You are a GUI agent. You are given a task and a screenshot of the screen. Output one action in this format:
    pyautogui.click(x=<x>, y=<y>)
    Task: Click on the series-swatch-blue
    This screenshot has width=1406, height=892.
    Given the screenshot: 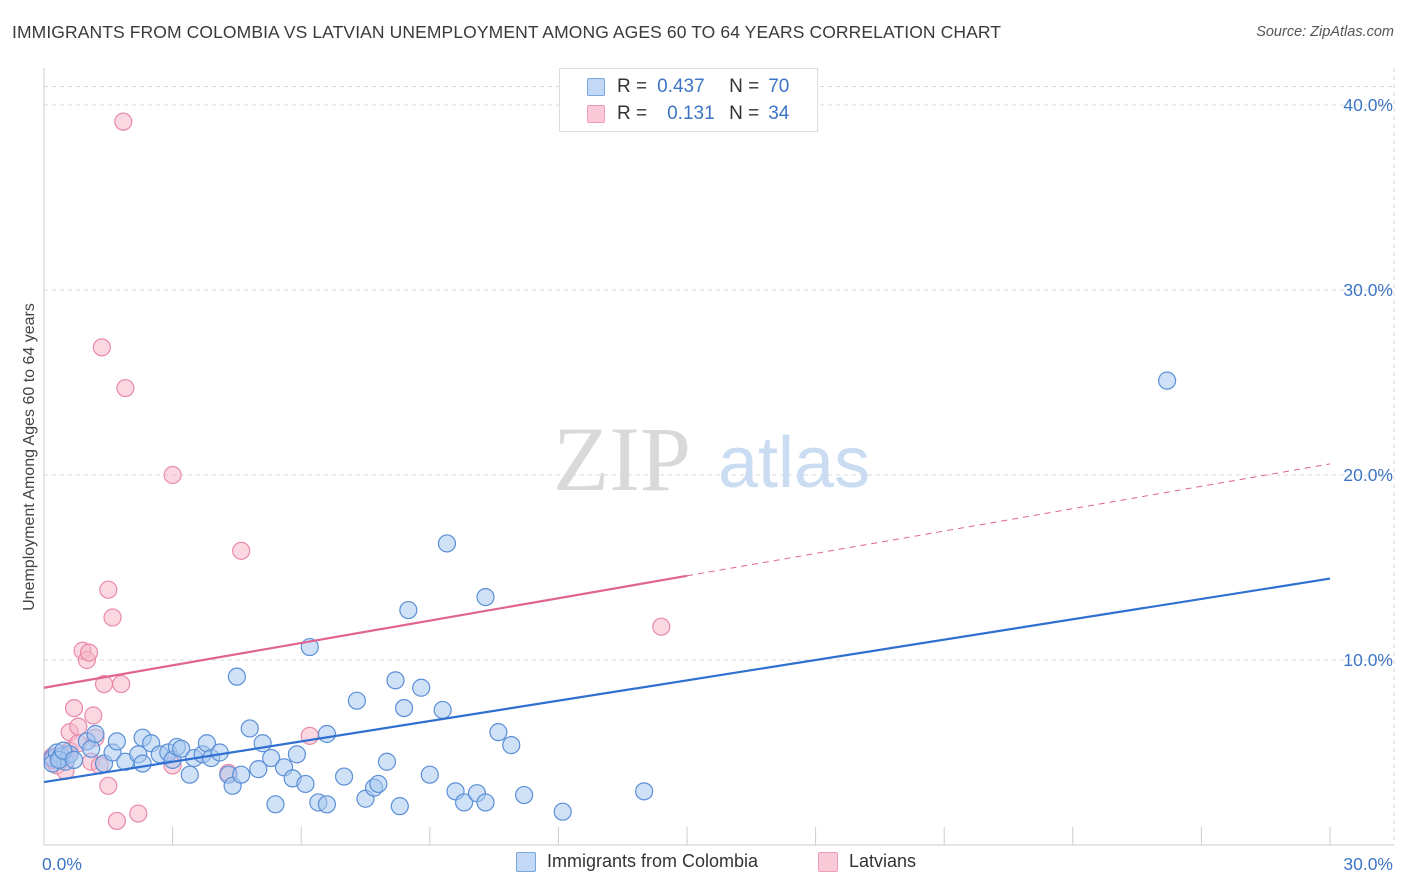 What is the action you would take?
    pyautogui.click(x=526, y=861)
    